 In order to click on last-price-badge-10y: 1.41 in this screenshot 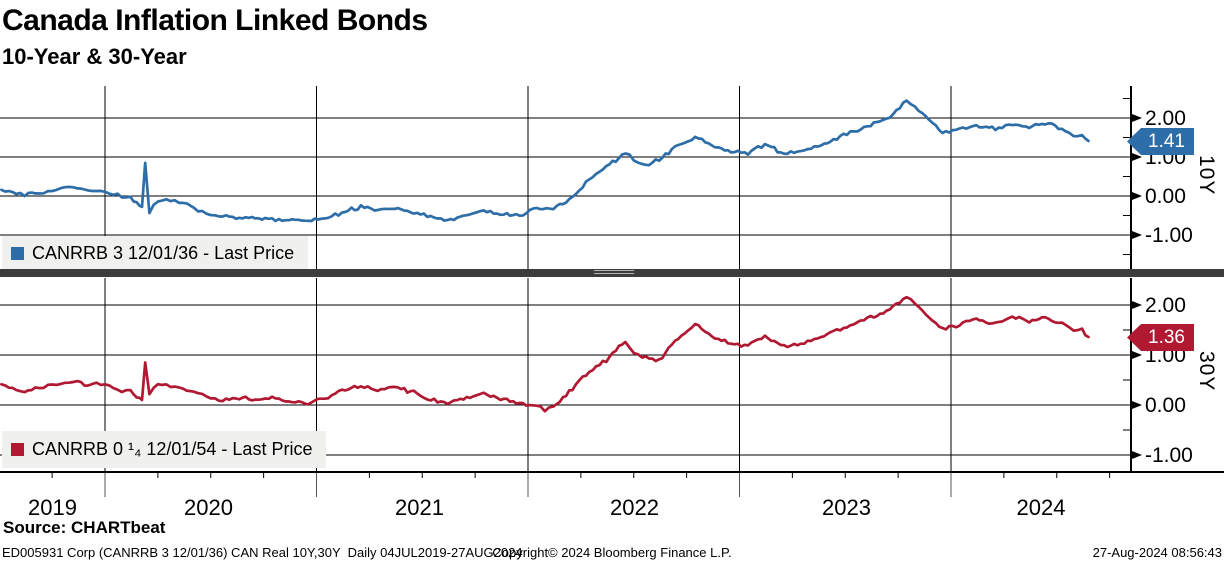, I will do `click(1160, 141)`.